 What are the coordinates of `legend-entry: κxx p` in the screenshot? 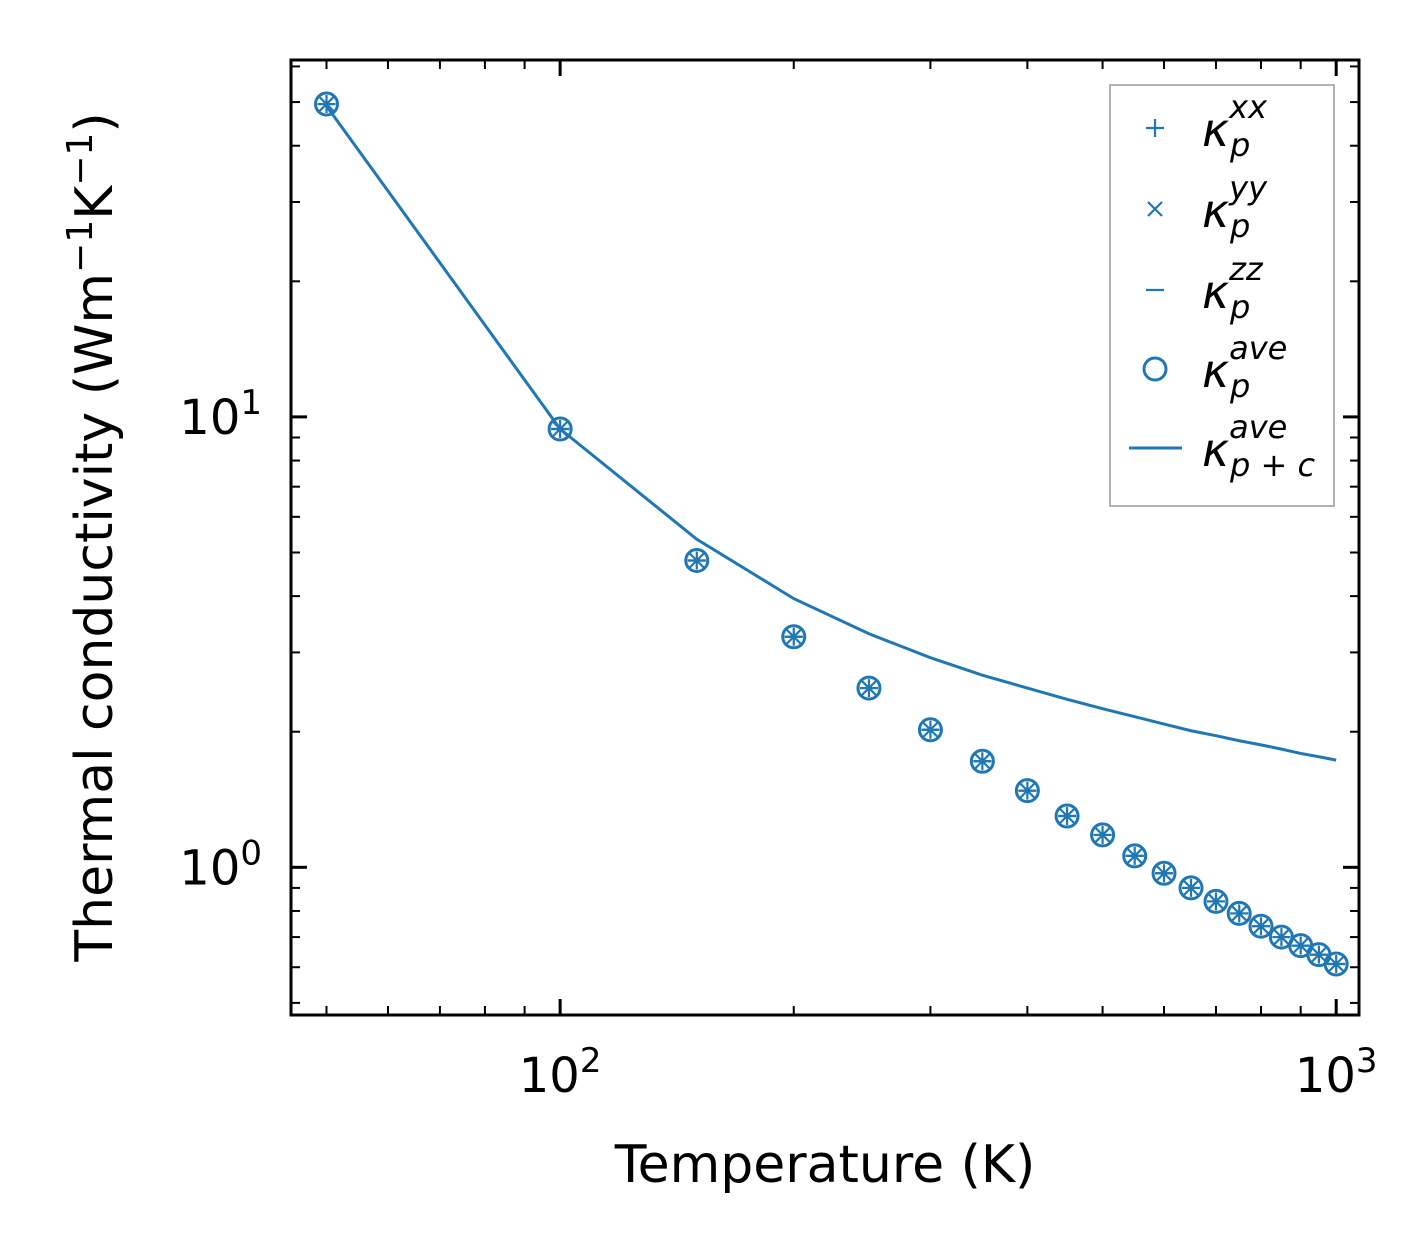 It's located at (1207, 126).